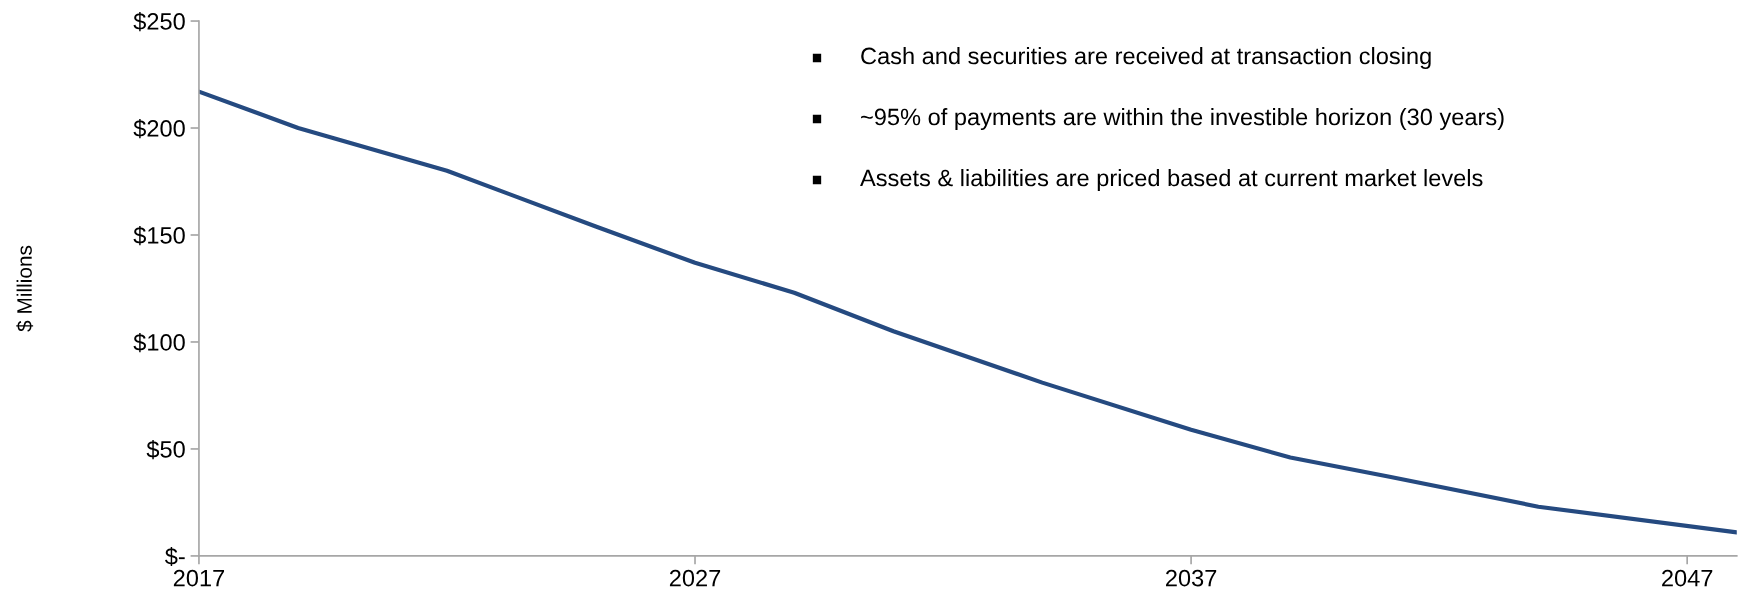 Image resolution: width=1742 pixels, height=601 pixels. Describe the element at coordinates (159, 22) in the screenshot. I see `y-tick-label: $250` at that location.